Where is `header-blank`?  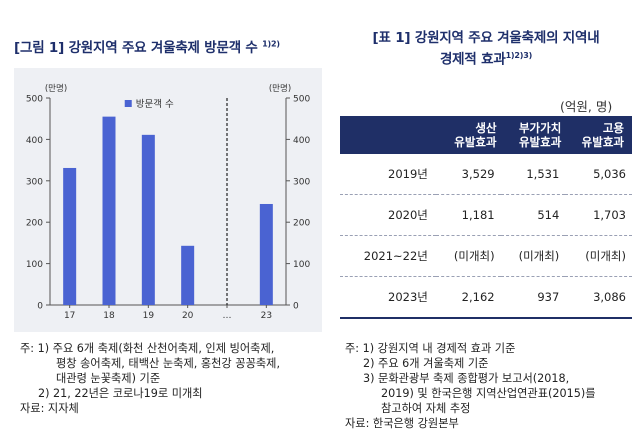 header-blank is located at coordinates (388, 135).